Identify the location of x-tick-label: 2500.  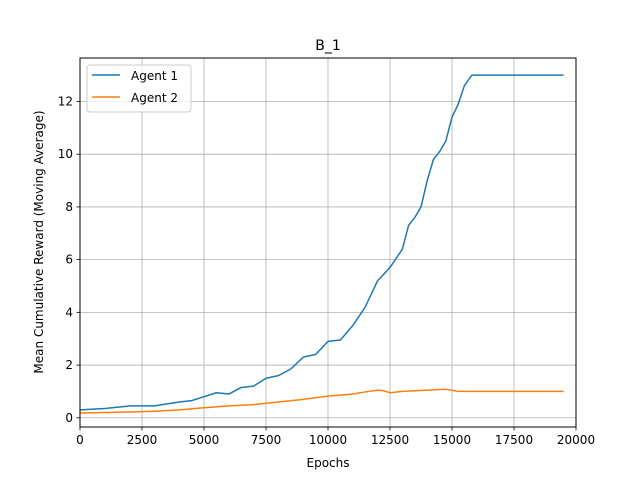
(142, 440).